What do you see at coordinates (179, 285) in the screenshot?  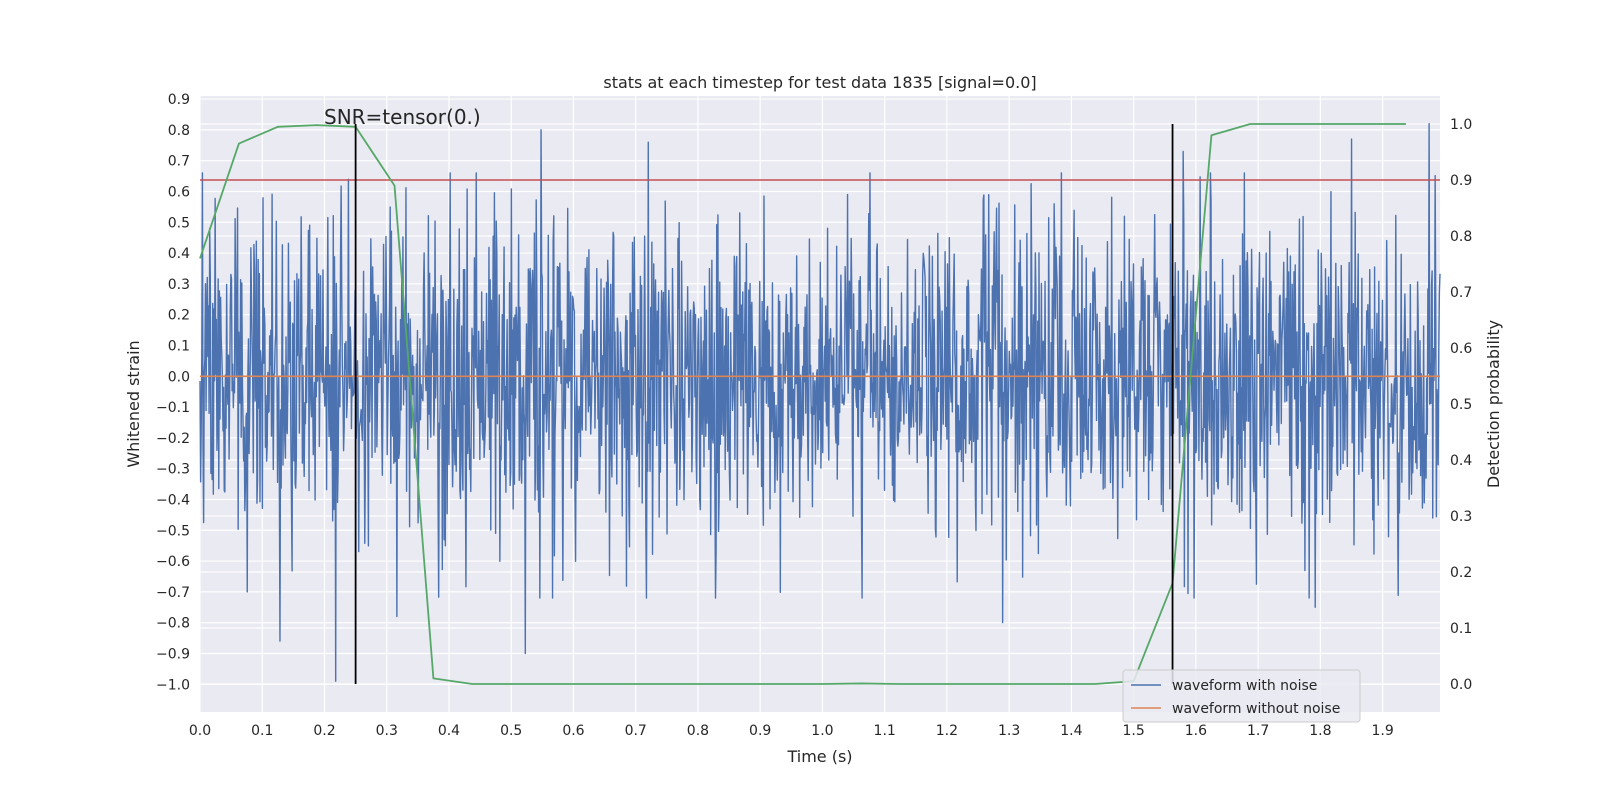 I see `y-tick-label: 0.3` at bounding box center [179, 285].